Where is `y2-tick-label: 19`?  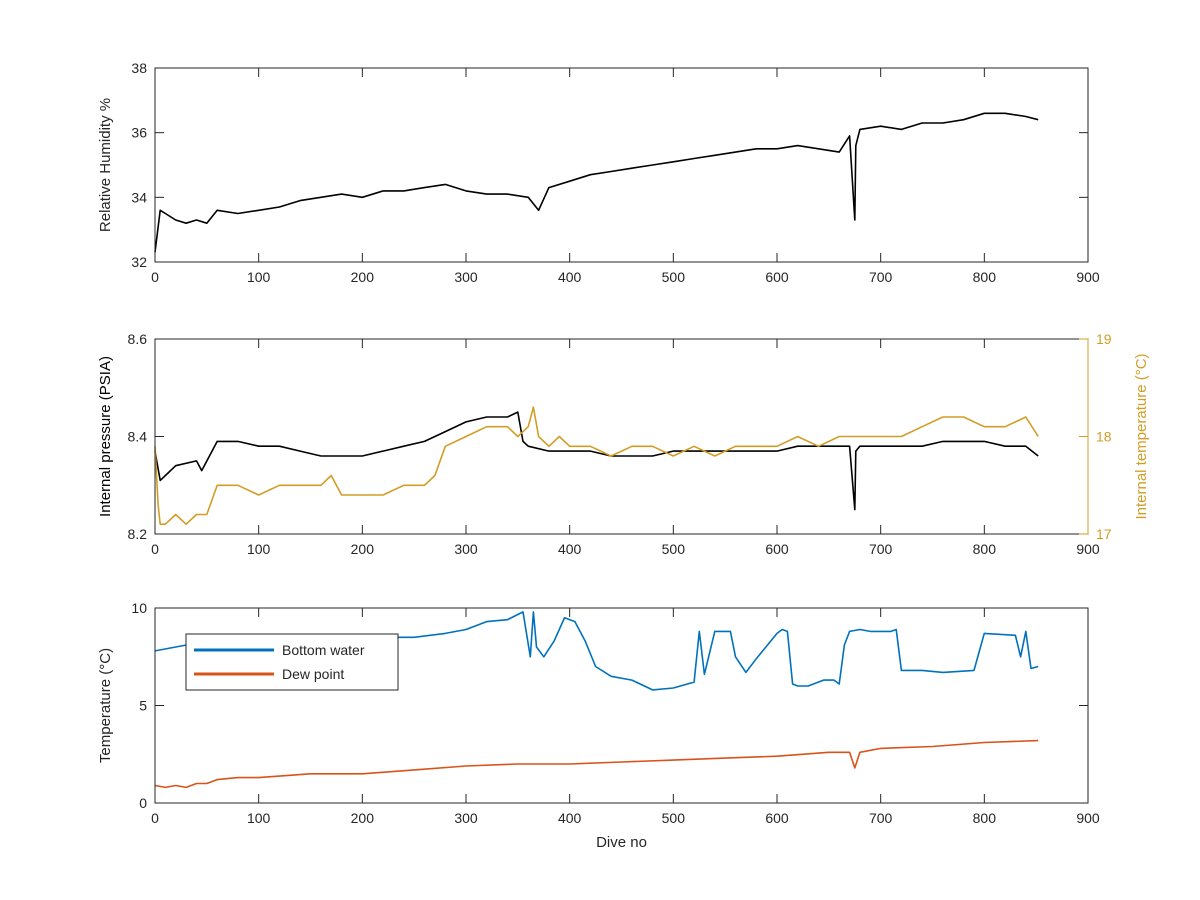
y2-tick-label: 19 is located at coordinates (1104, 339).